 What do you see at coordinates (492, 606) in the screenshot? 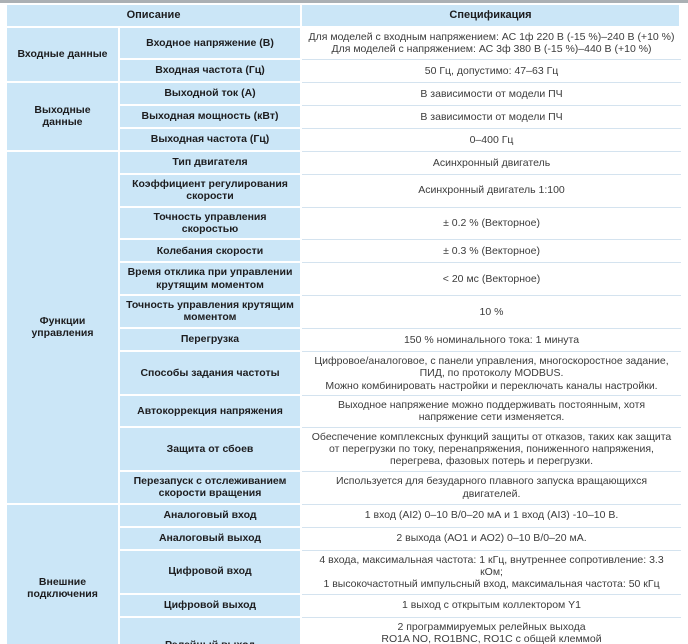
I see `value-cell: 1 выход с открытым коллектором Y1` at bounding box center [492, 606].